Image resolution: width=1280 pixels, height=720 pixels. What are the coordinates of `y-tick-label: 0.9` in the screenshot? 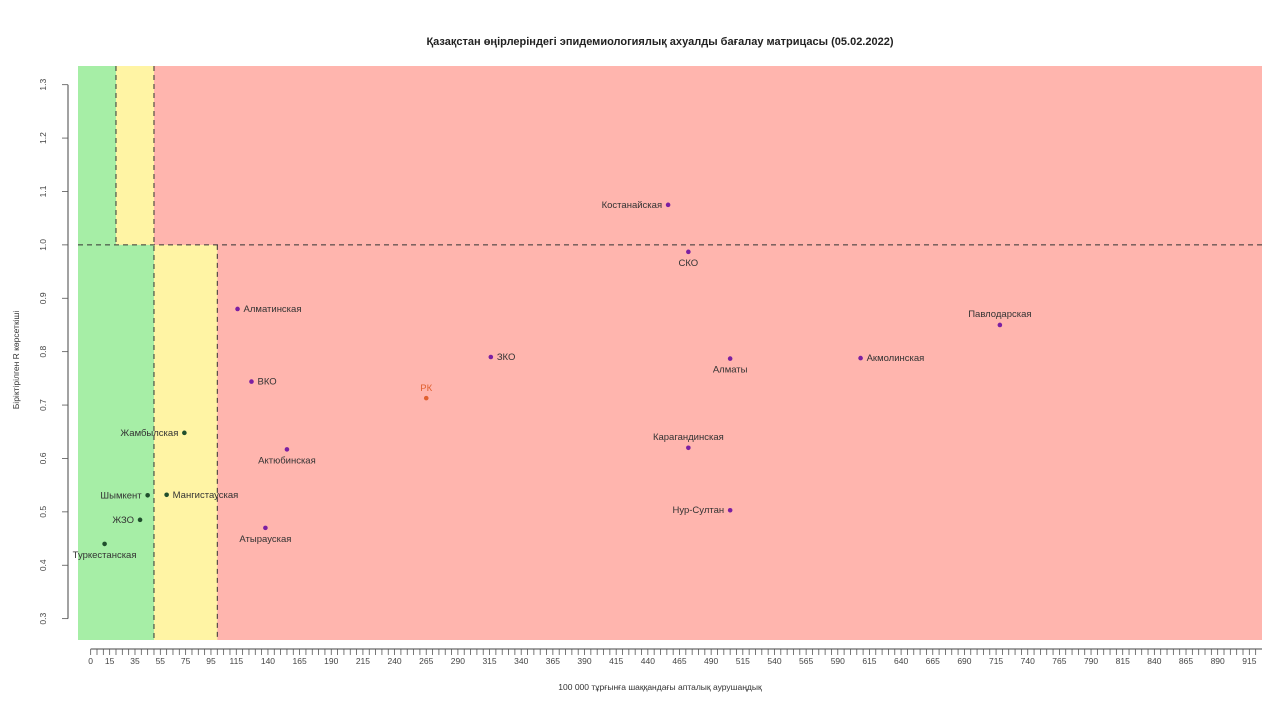 It's located at (43, 298).